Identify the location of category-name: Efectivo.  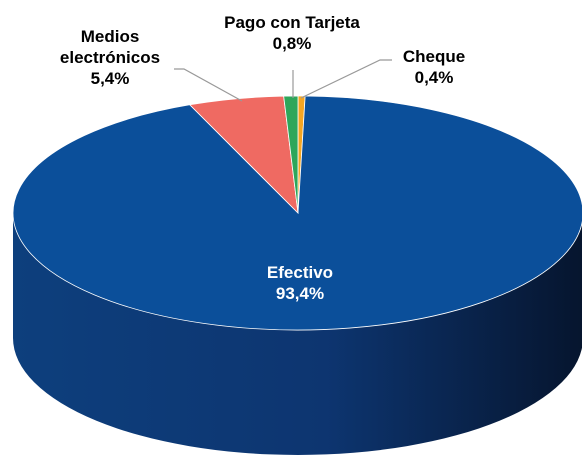
(300, 272).